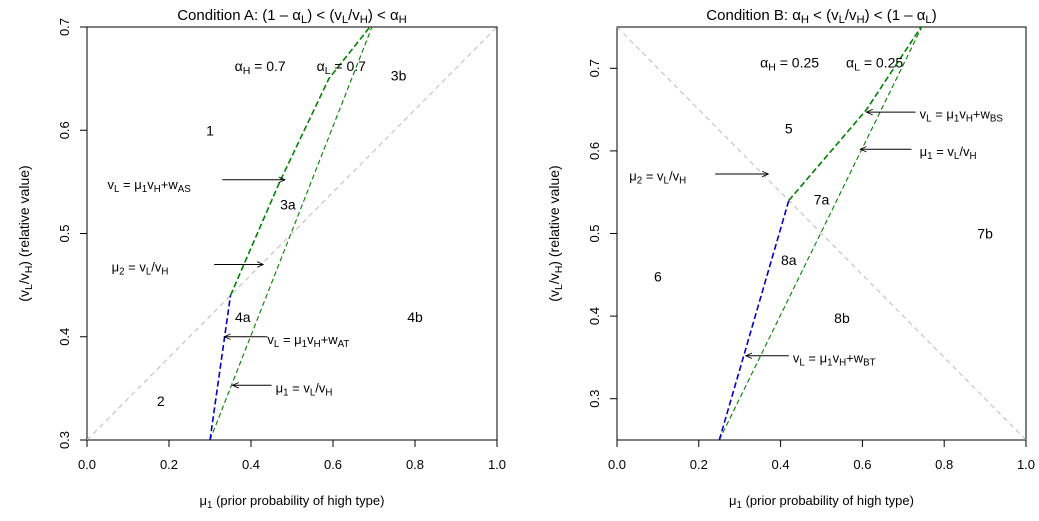 This screenshot has width=1039, height=521. What do you see at coordinates (821, 16) in the screenshot?
I see `chart-title: Condition B: αH < (vL/vH) < (1 – αL)` at bounding box center [821, 16].